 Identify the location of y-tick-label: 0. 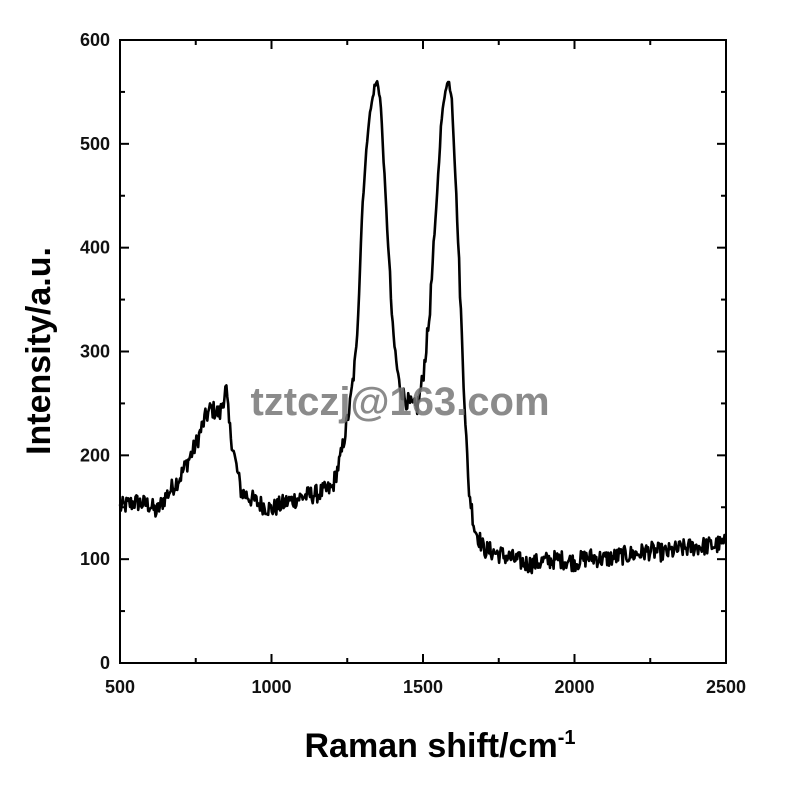
(105, 663).